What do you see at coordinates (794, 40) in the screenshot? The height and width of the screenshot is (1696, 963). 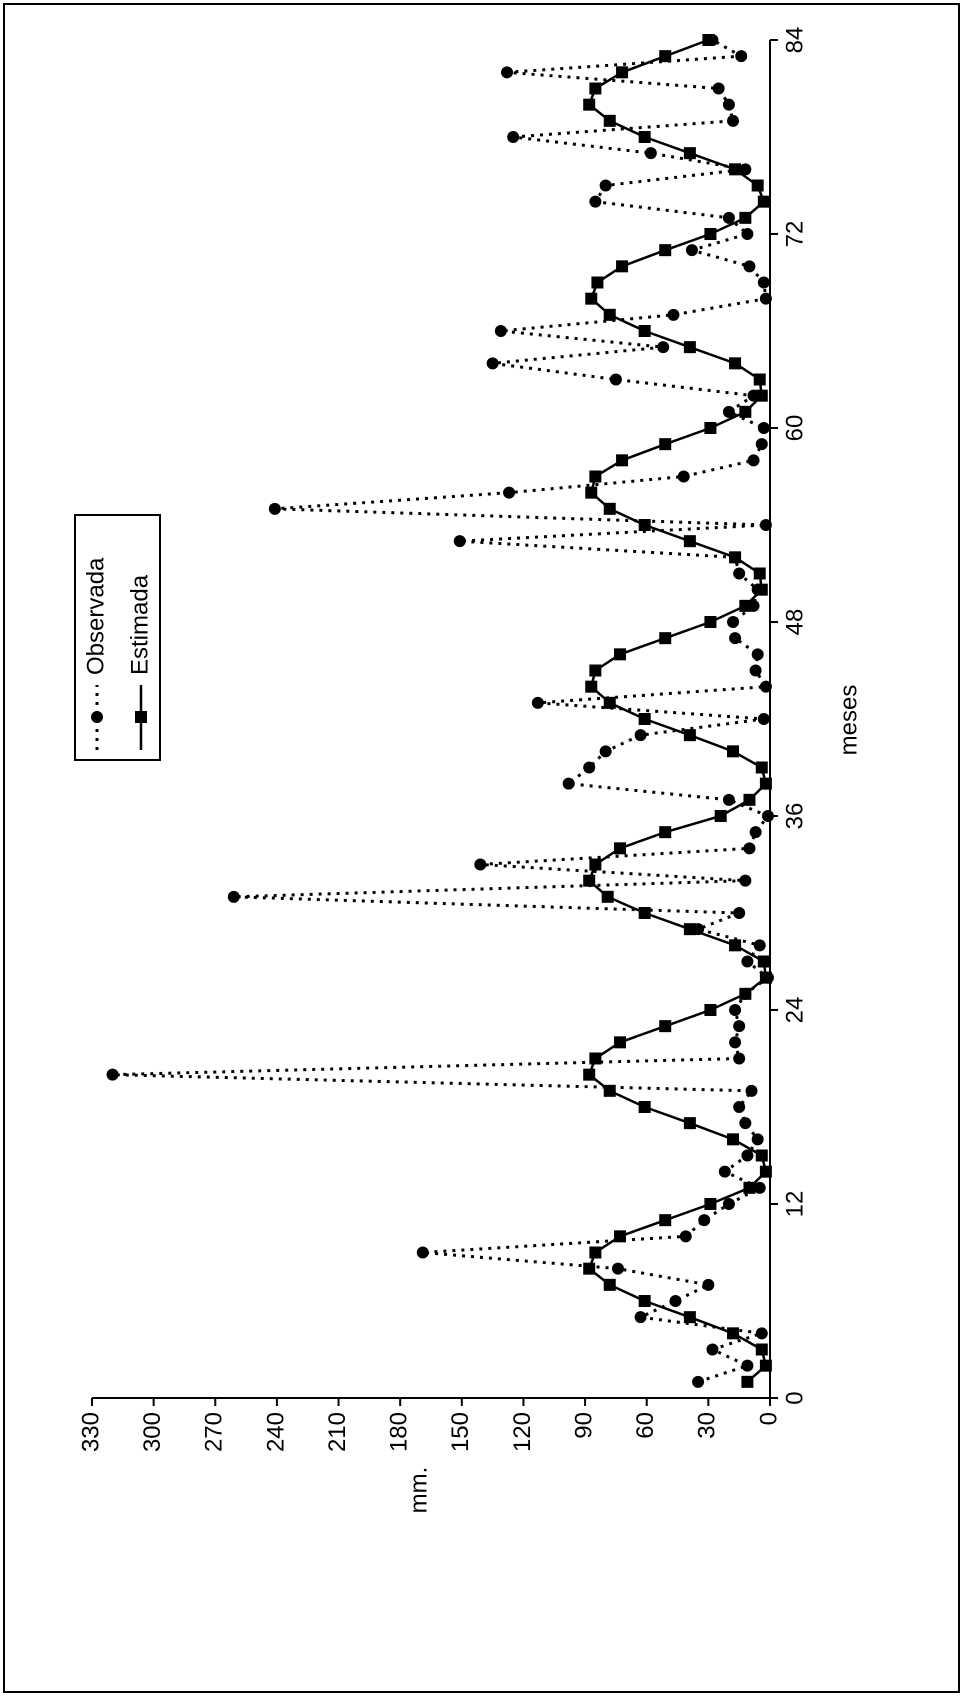 I see `x-tick-label: 84` at bounding box center [794, 40].